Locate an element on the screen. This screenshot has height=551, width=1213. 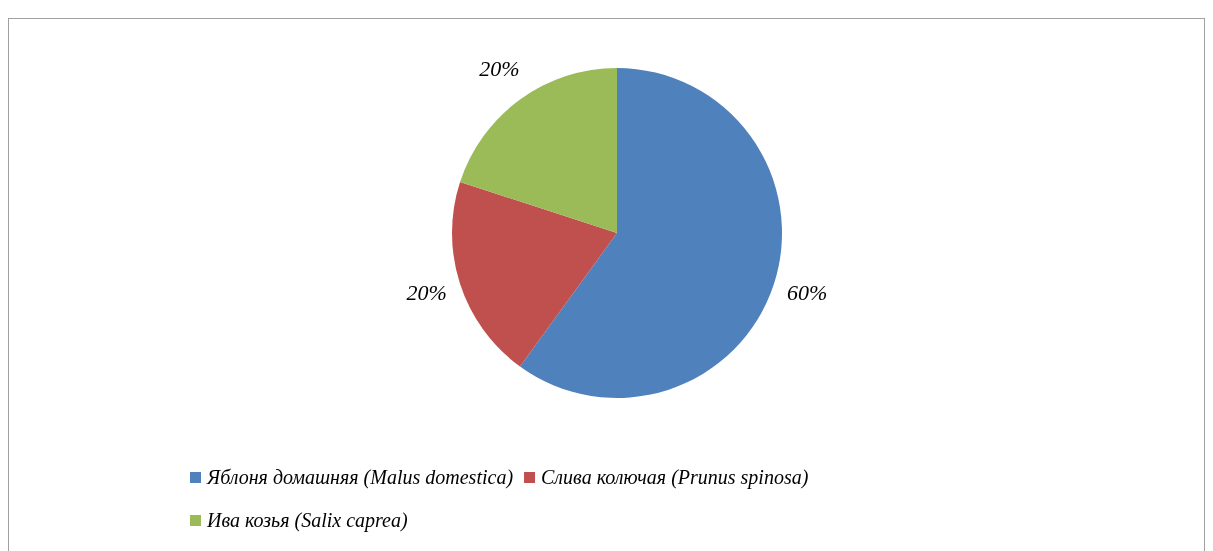
legend-label: Слива колючая (Prunus spinosa) is located at coordinates (675, 477).